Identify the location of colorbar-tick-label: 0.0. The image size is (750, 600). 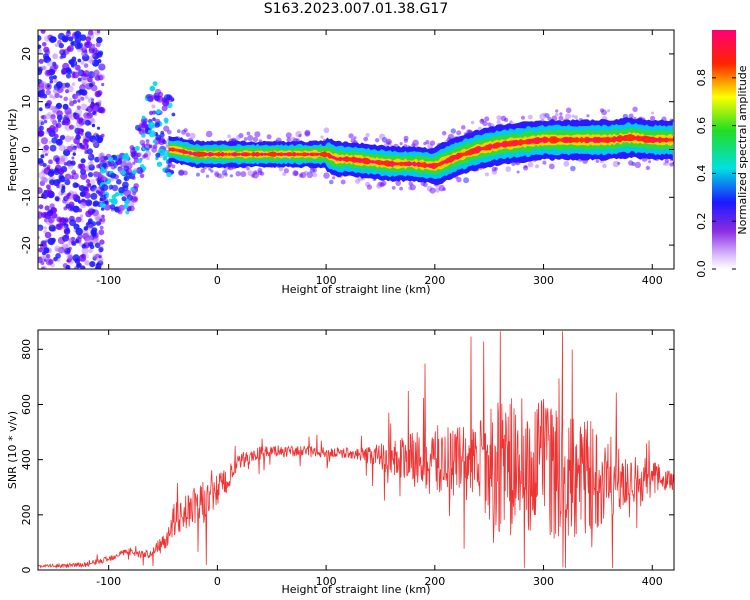
(701, 269).